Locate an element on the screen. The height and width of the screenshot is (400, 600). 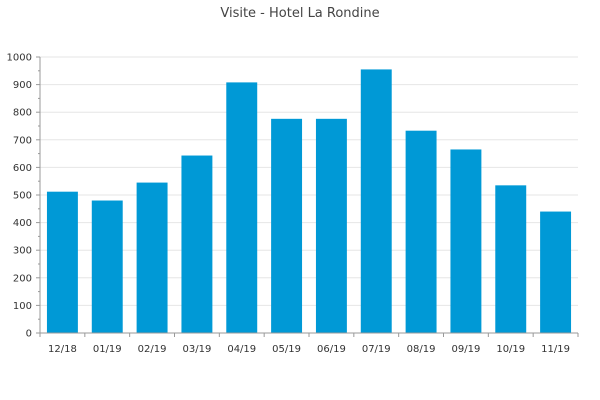
x-tick-label: 10/19 is located at coordinates (510, 349).